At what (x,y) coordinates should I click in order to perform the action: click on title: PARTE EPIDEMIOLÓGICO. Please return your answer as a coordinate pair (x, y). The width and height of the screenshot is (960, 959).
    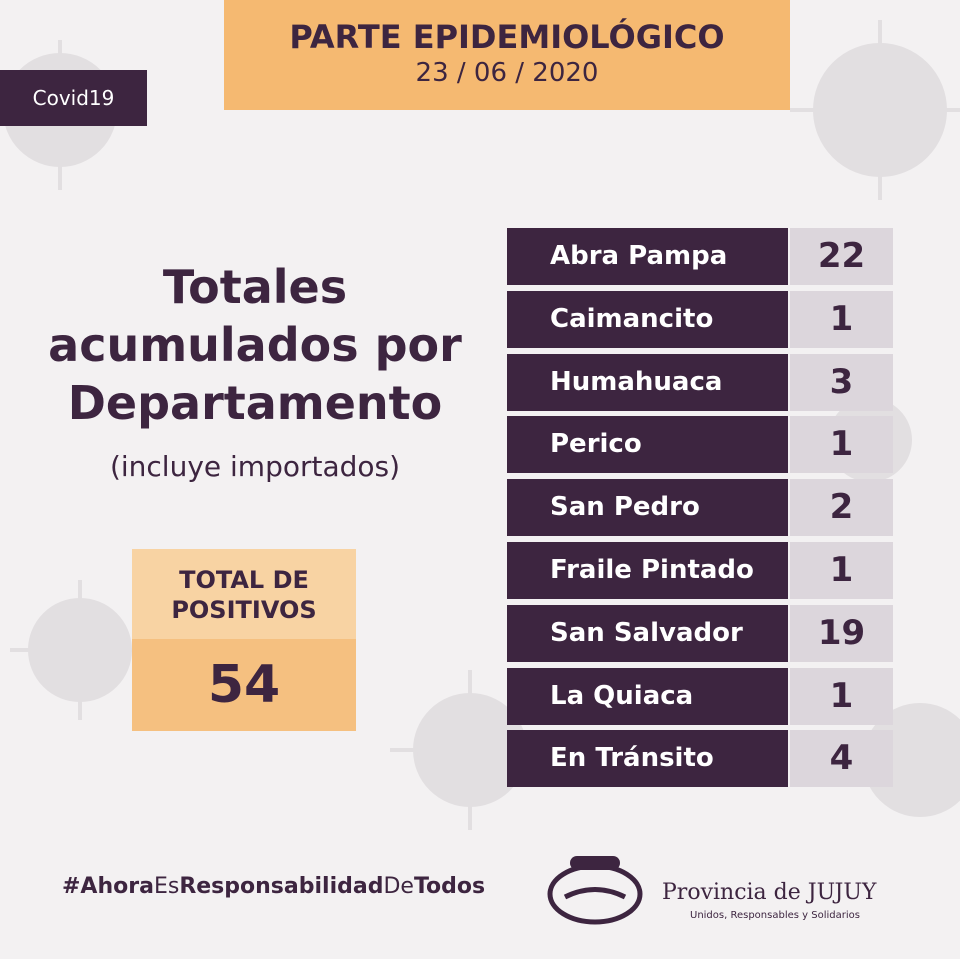
    Looking at the image, I should click on (507, 37).